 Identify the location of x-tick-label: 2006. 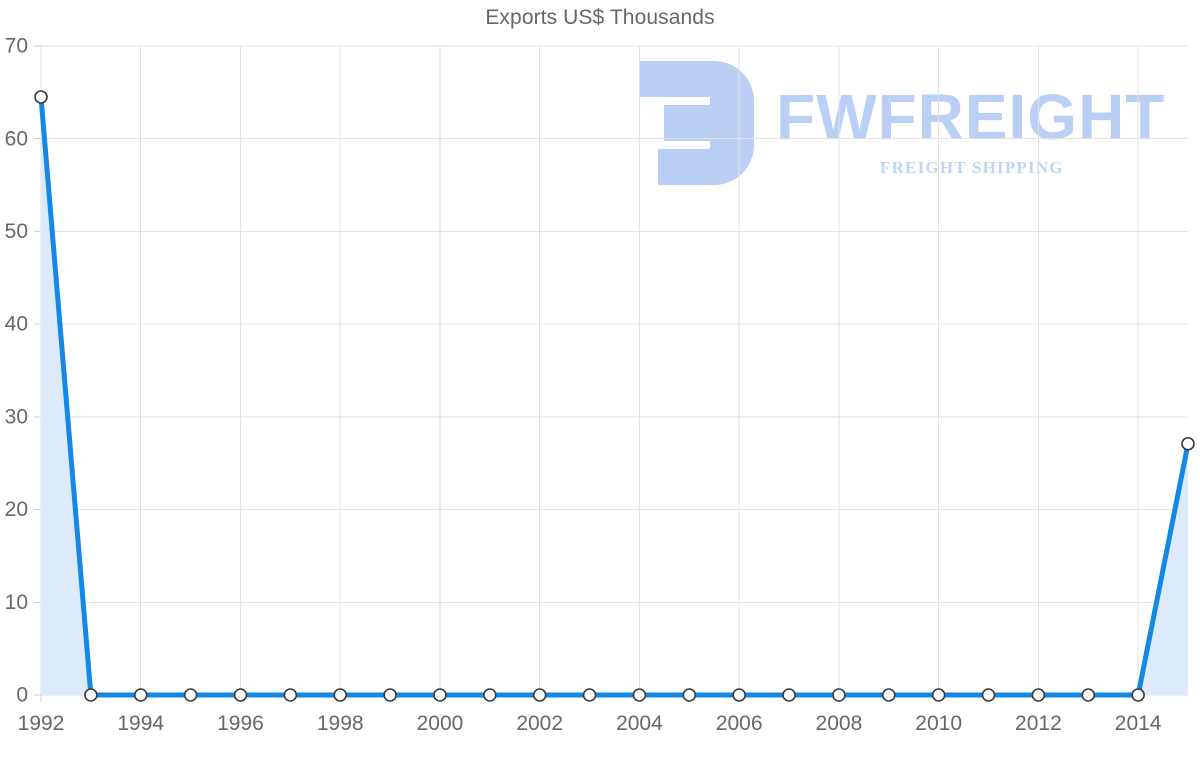
(739, 723).